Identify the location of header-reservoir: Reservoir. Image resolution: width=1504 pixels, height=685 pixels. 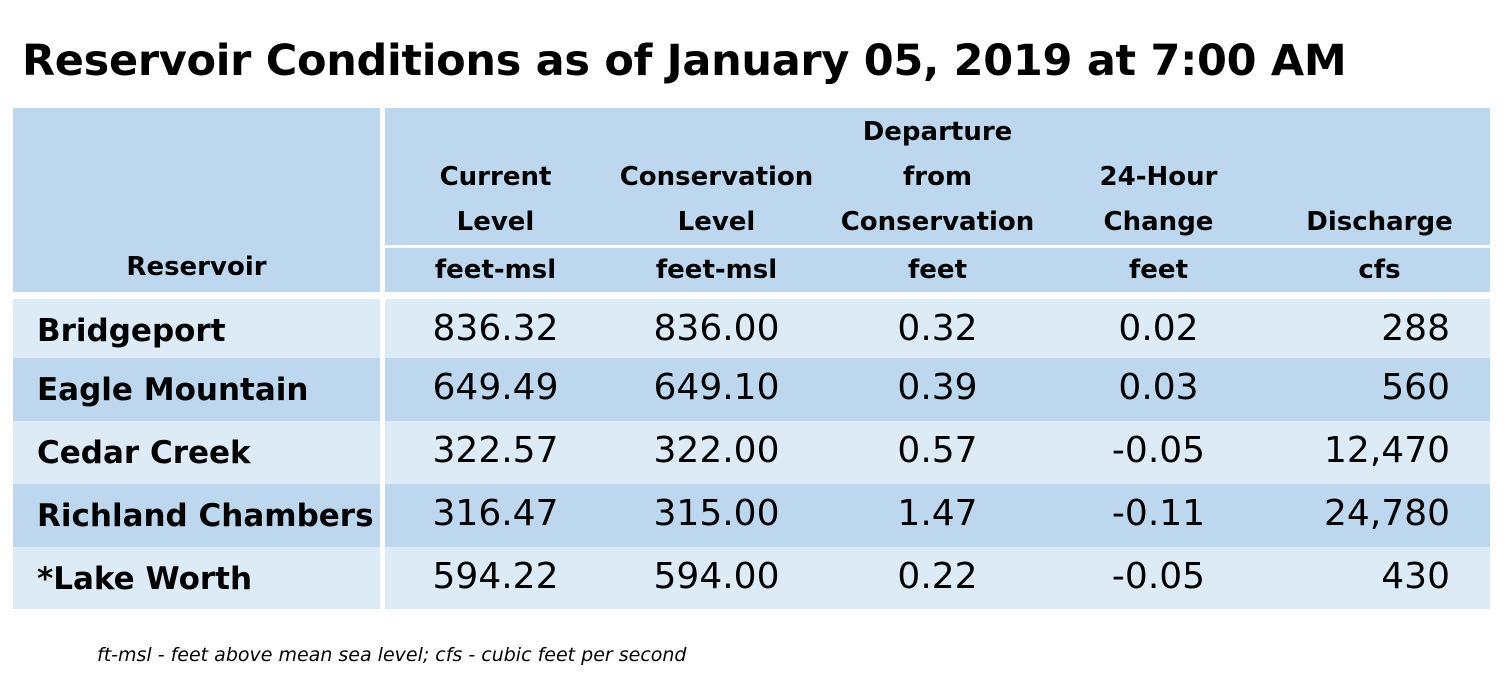
(196, 200).